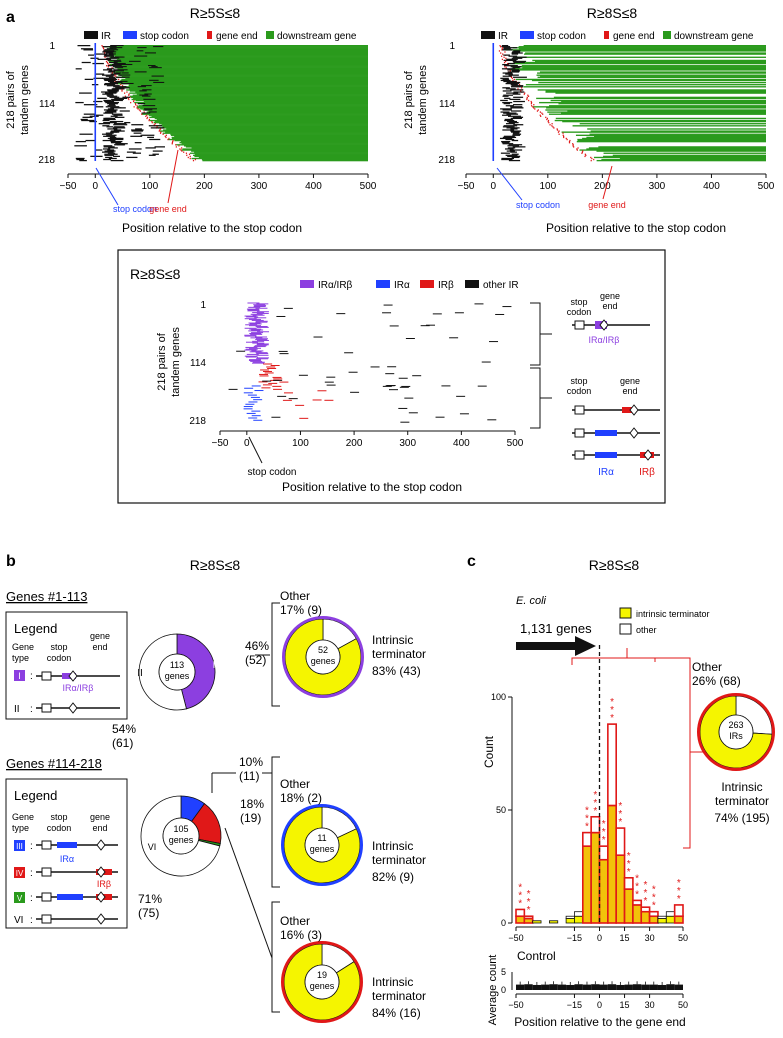  Describe the element at coordinates (54, 763) in the screenshot. I see `group2-heading: Genes #114-218` at that location.